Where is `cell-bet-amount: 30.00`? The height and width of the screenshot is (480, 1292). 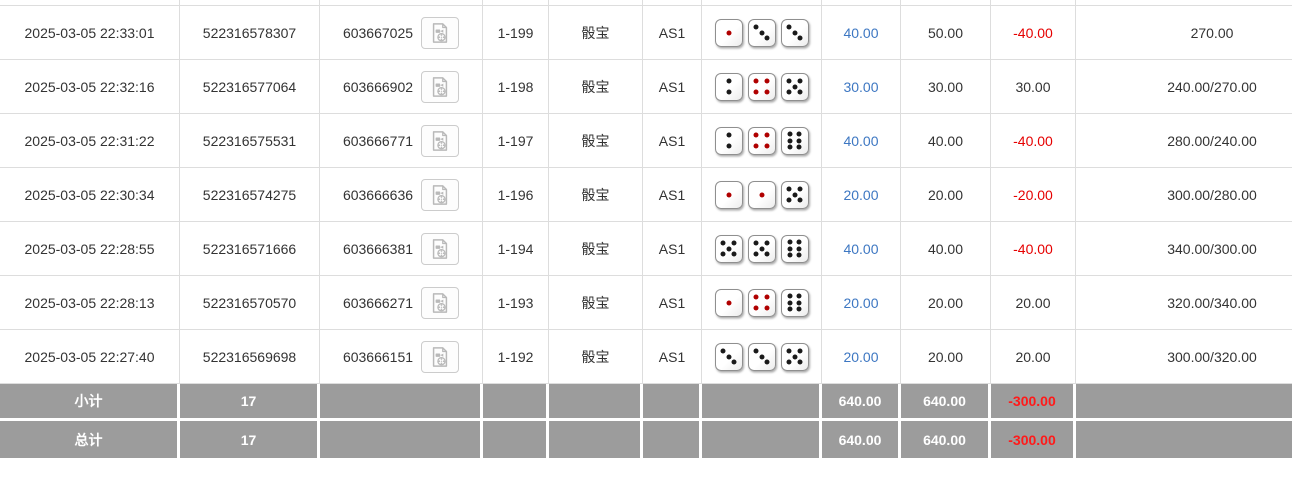
cell-bet-amount: 30.00 is located at coordinates (861, 86).